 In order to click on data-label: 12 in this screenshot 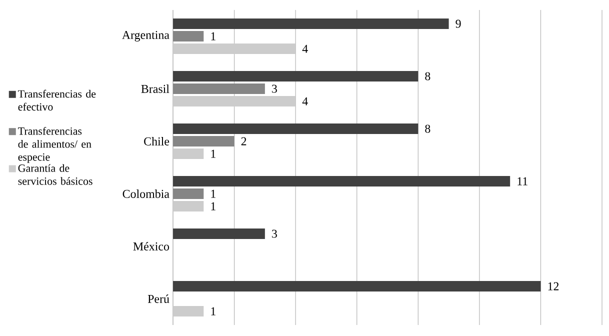, I will do `click(553, 286)`.